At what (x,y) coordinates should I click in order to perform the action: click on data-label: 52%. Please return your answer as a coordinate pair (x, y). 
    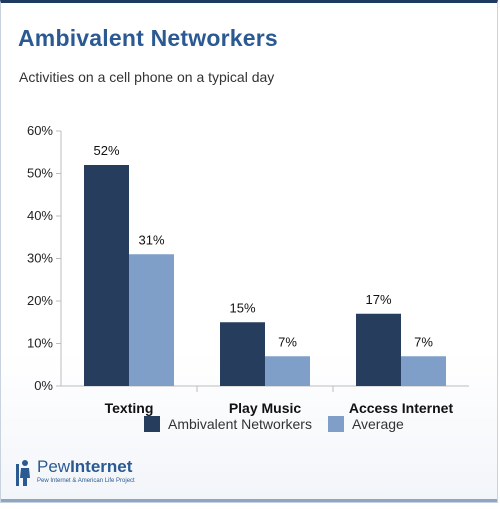
    Looking at the image, I should click on (106, 150).